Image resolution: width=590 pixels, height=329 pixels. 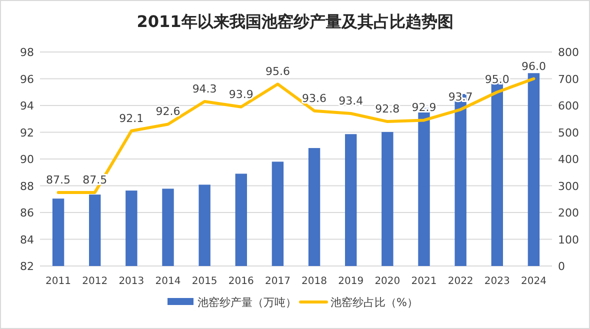 I want to click on x-tick-label: 2015, so click(x=205, y=281).